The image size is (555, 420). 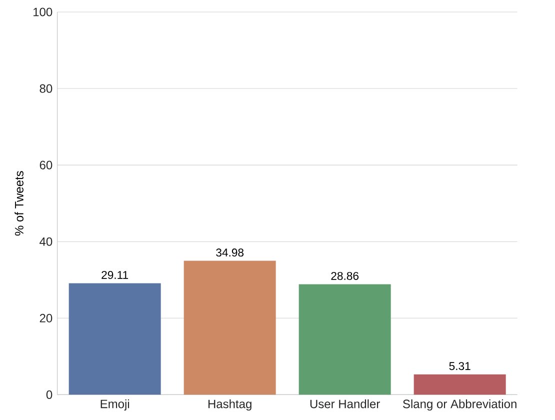 What do you see at coordinates (345, 276) in the screenshot?
I see `data-label: 28.86` at bounding box center [345, 276].